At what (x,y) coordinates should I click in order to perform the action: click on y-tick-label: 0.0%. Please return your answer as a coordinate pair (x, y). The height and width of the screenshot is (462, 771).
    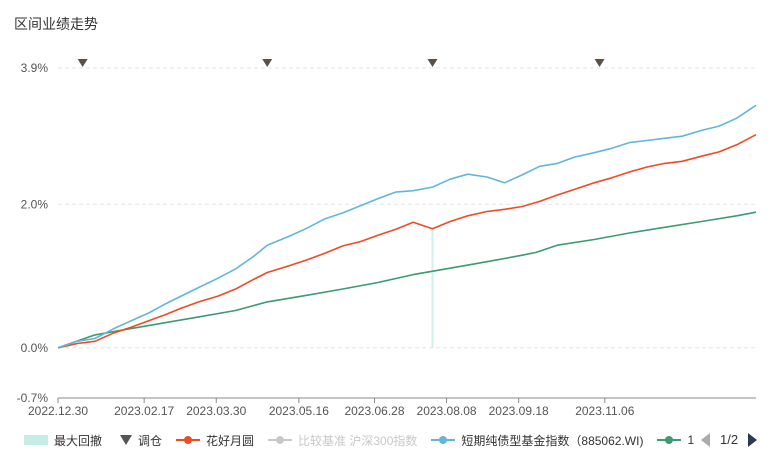
    Looking at the image, I should click on (35, 348).